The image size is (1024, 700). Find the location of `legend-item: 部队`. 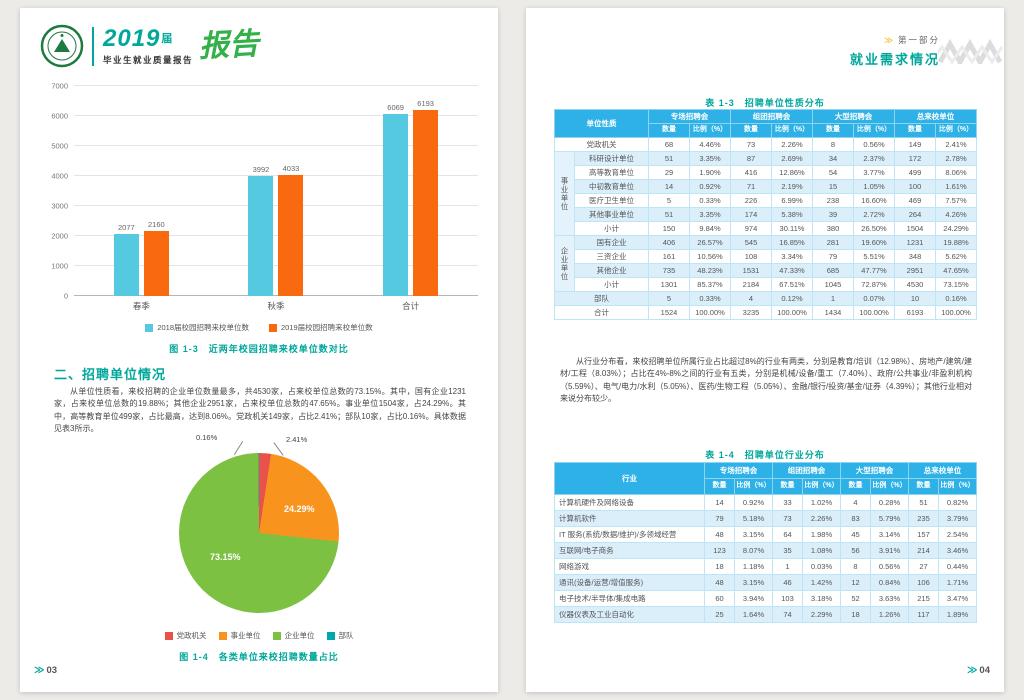

legend-item: 部队 is located at coordinates (340, 635).